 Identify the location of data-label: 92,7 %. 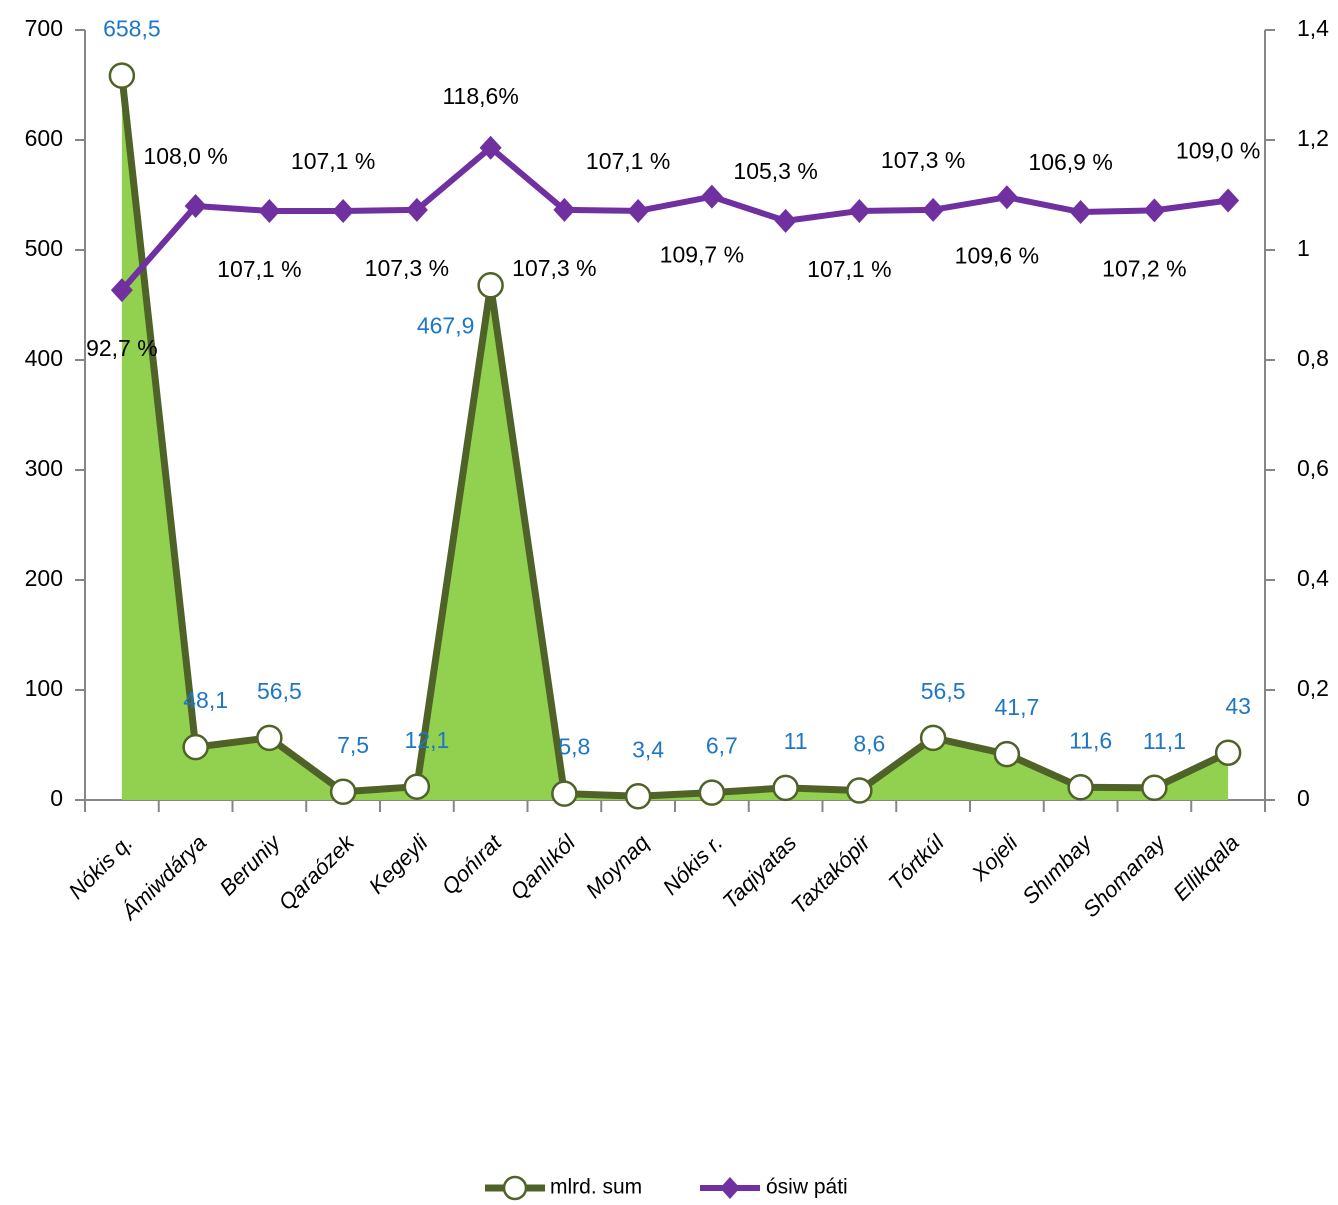
(122, 348).